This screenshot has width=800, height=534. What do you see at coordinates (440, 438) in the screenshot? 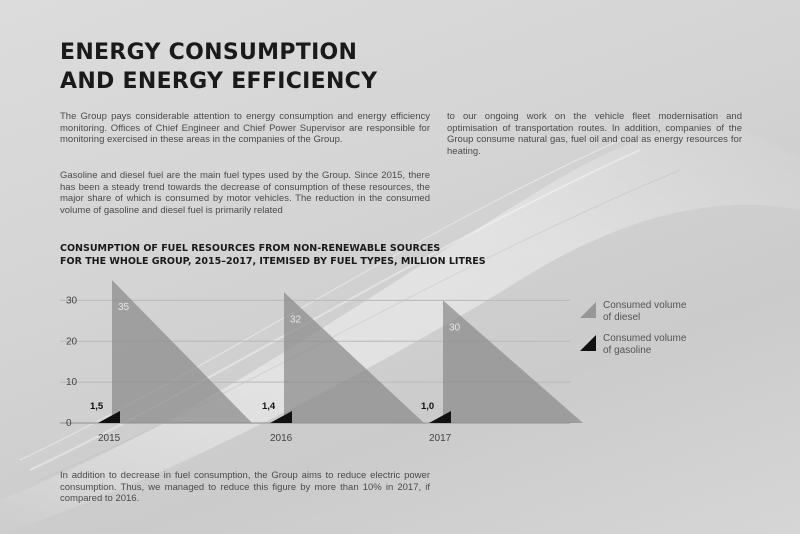
I see `x-category-label: 2017` at bounding box center [440, 438].